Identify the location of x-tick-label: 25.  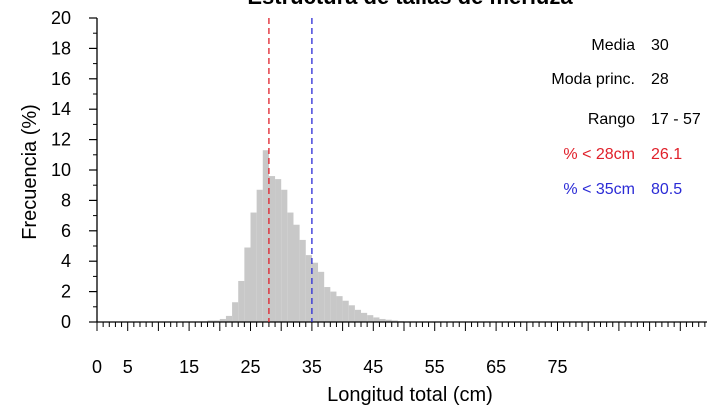
(250, 367).